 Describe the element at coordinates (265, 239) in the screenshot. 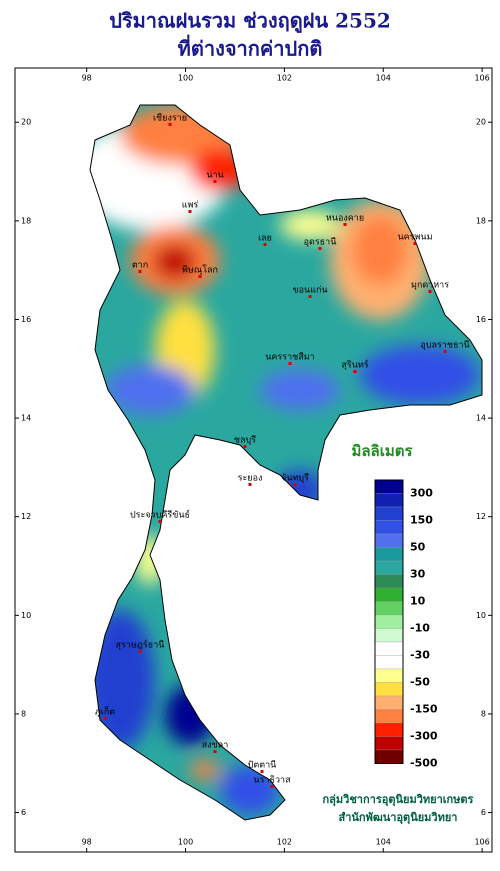

I see `place-label: เลย` at that location.